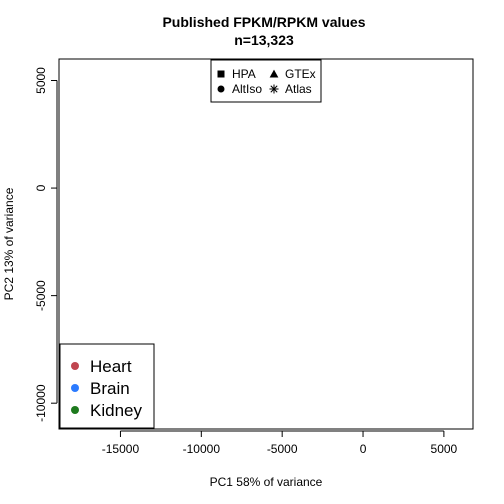 Image resolution: width=504 pixels, height=504 pixels. Describe the element at coordinates (41, 187) in the screenshot. I see `y-tick-label: 0` at that location.